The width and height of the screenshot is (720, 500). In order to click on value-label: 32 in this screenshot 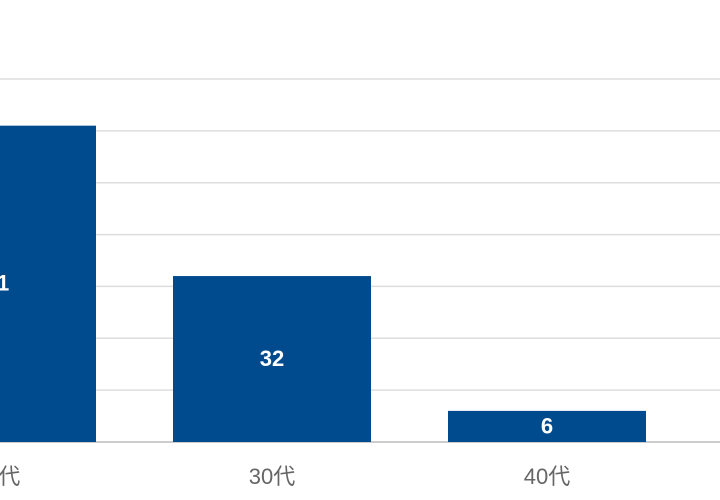, I will do `click(272, 358)`.